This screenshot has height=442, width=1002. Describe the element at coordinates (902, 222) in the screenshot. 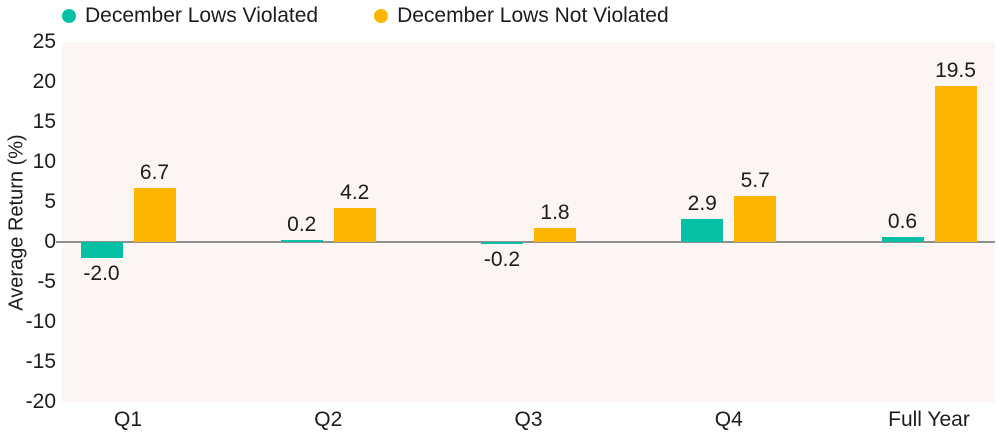

I see `bar-value-label: 0.6` at that location.